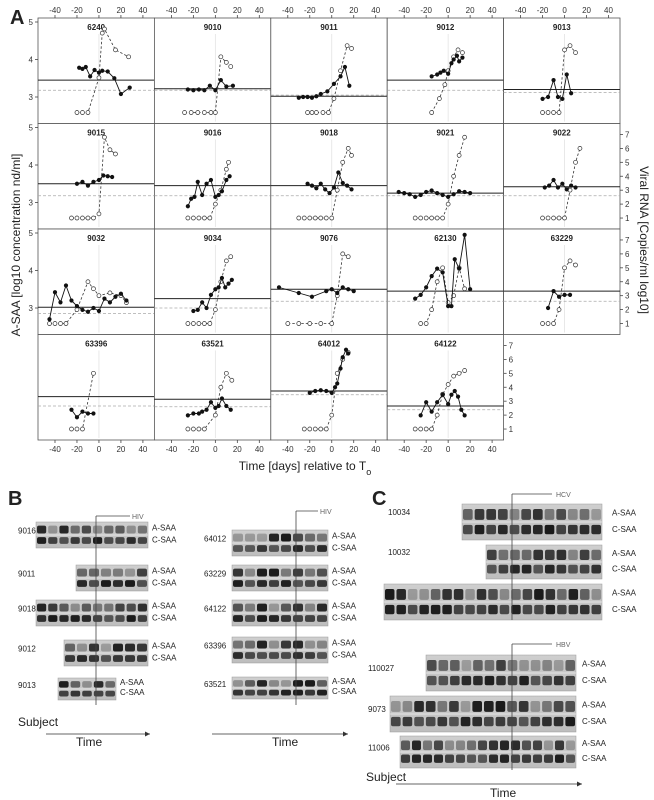 This screenshot has height=800, width=654. Describe the element at coordinates (562, 281) in the screenshot. I see `subplot-63229: 63229` at that location.